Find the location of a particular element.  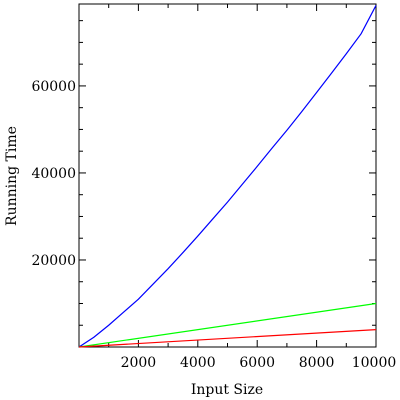

x-axis-title: Input Size is located at coordinates (227, 390).